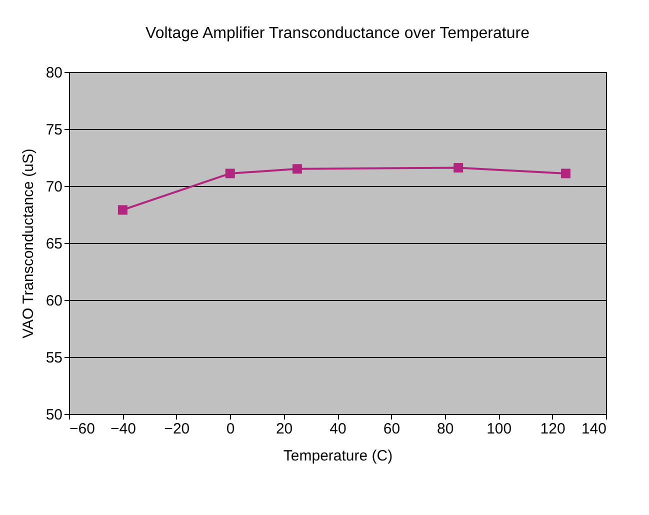  What do you see at coordinates (54, 415) in the screenshot?
I see `y-tick-label: 50` at bounding box center [54, 415].